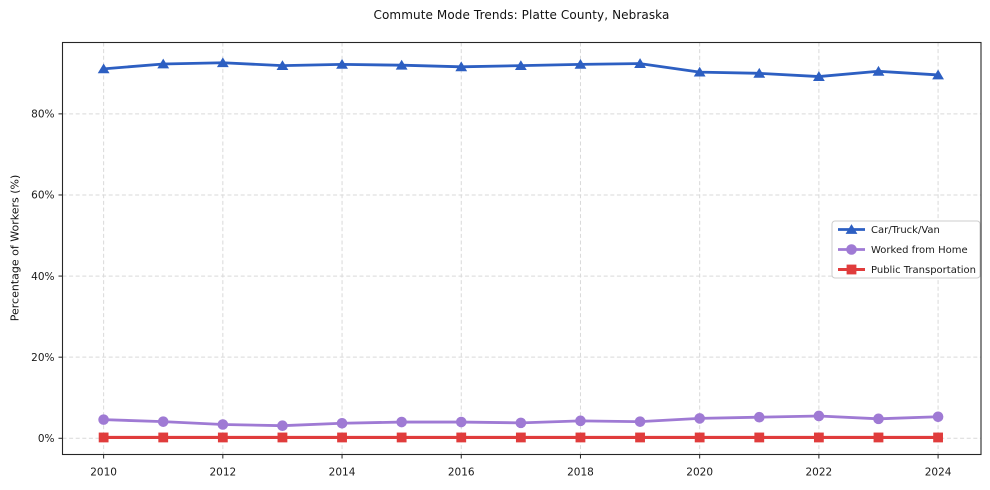  I want to click on y-tick-labels: 0% 20% 40% 60% 80%, so click(42, 277).